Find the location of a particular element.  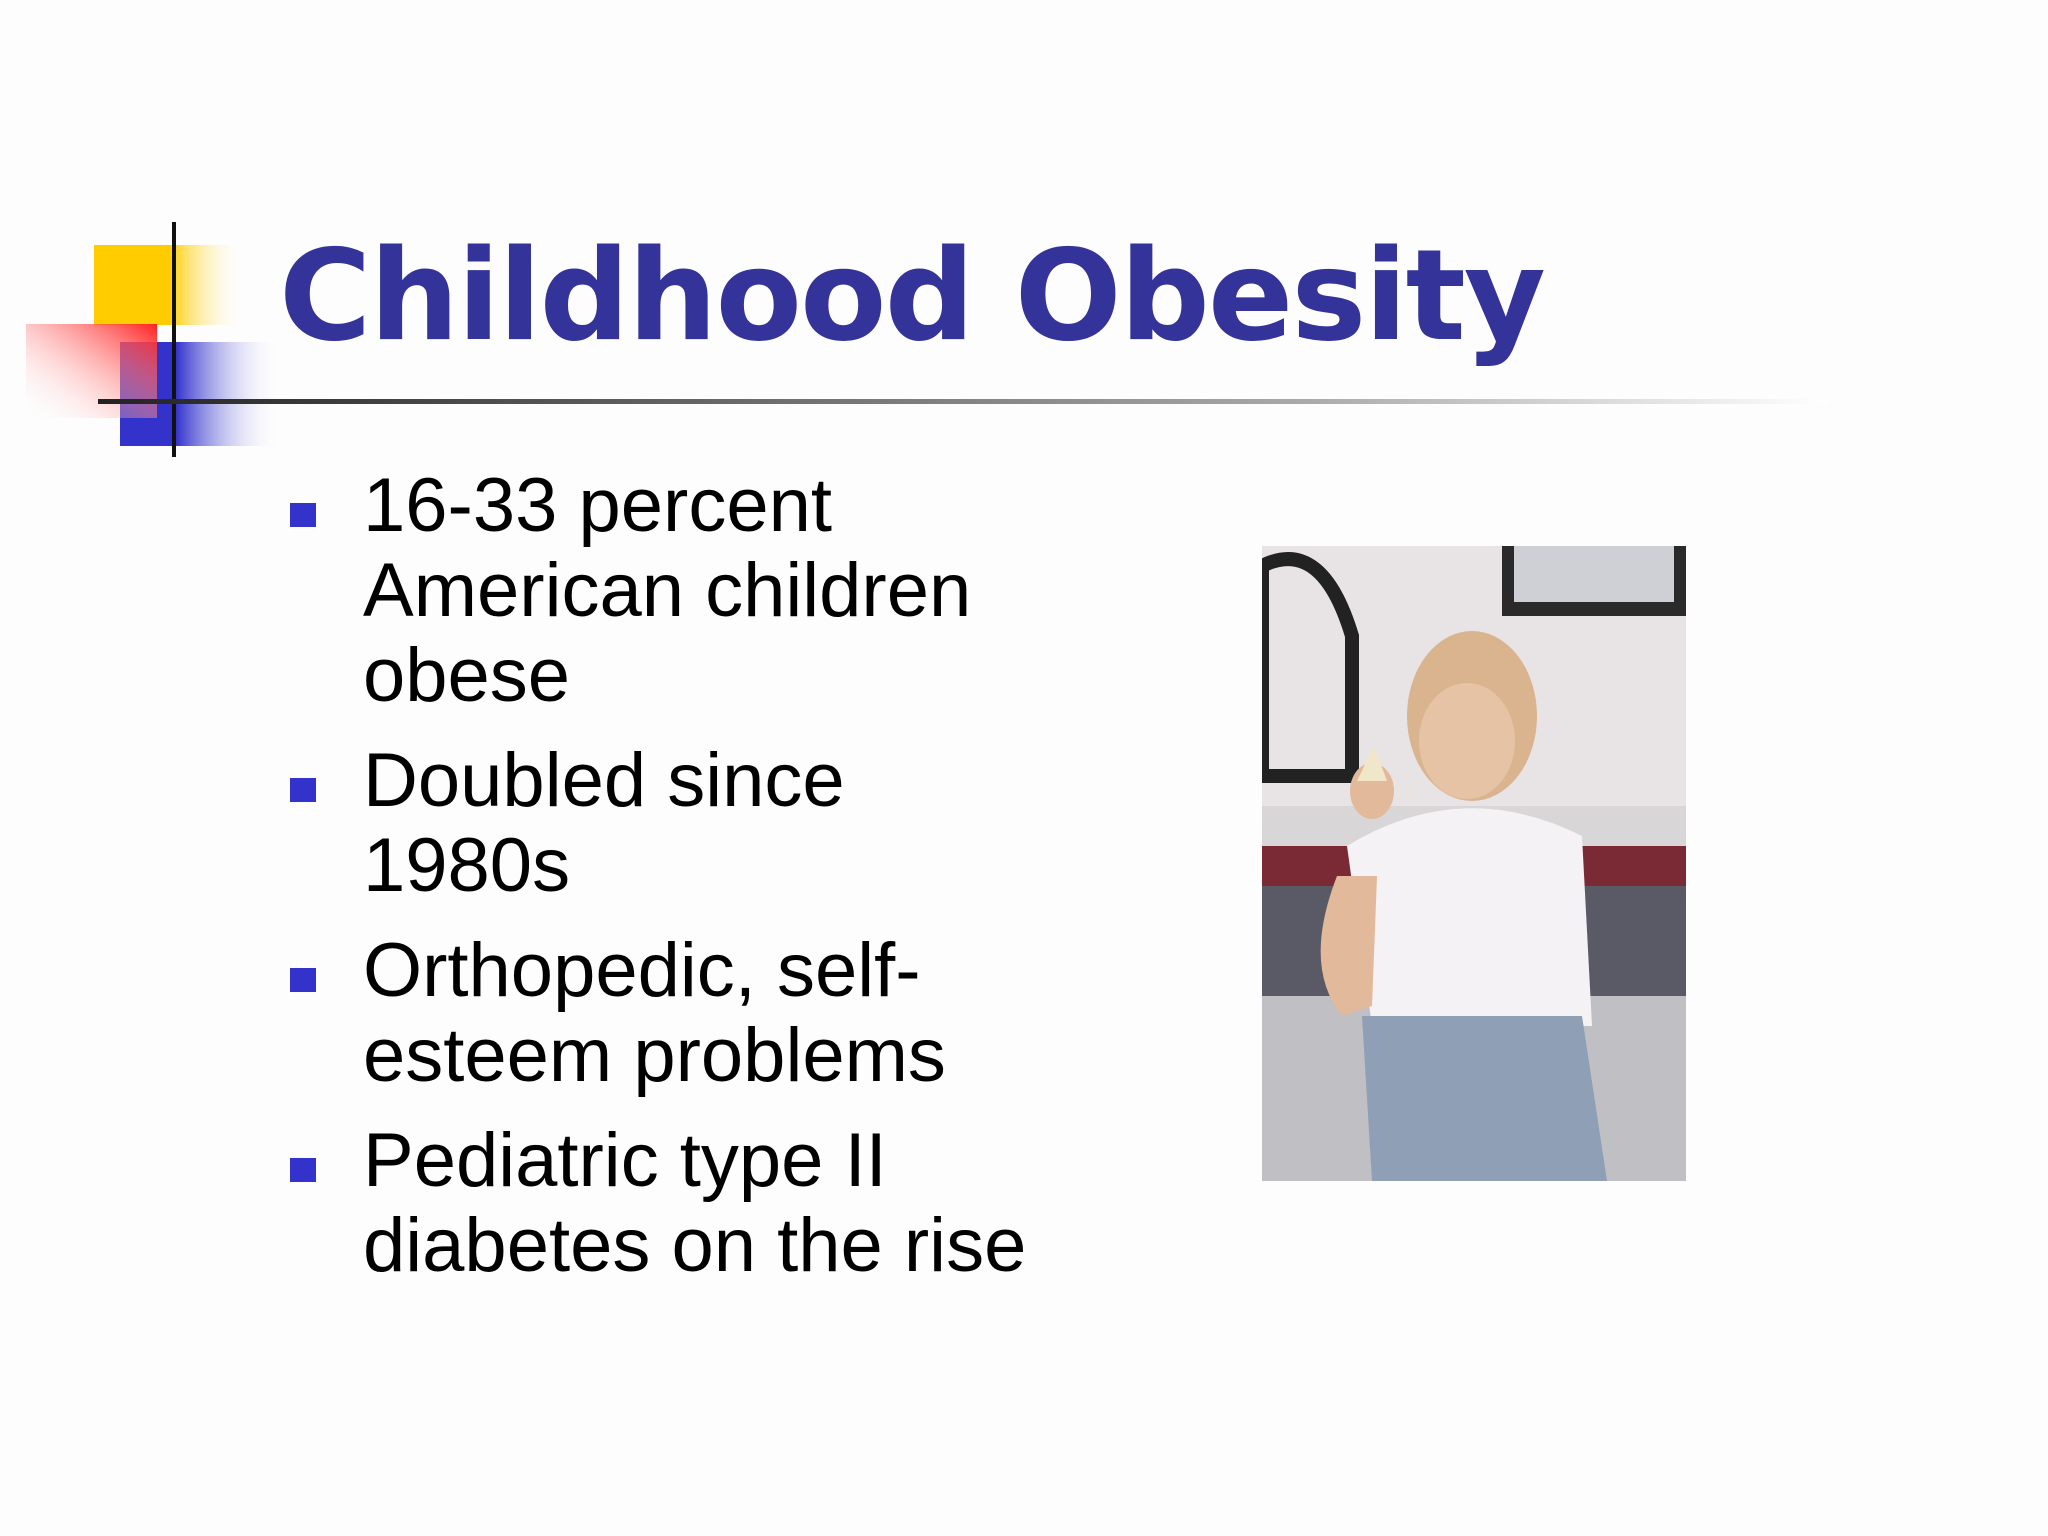

bullet-item: Pediatric type II diabetes on the rise is located at coordinates (666, 1203).